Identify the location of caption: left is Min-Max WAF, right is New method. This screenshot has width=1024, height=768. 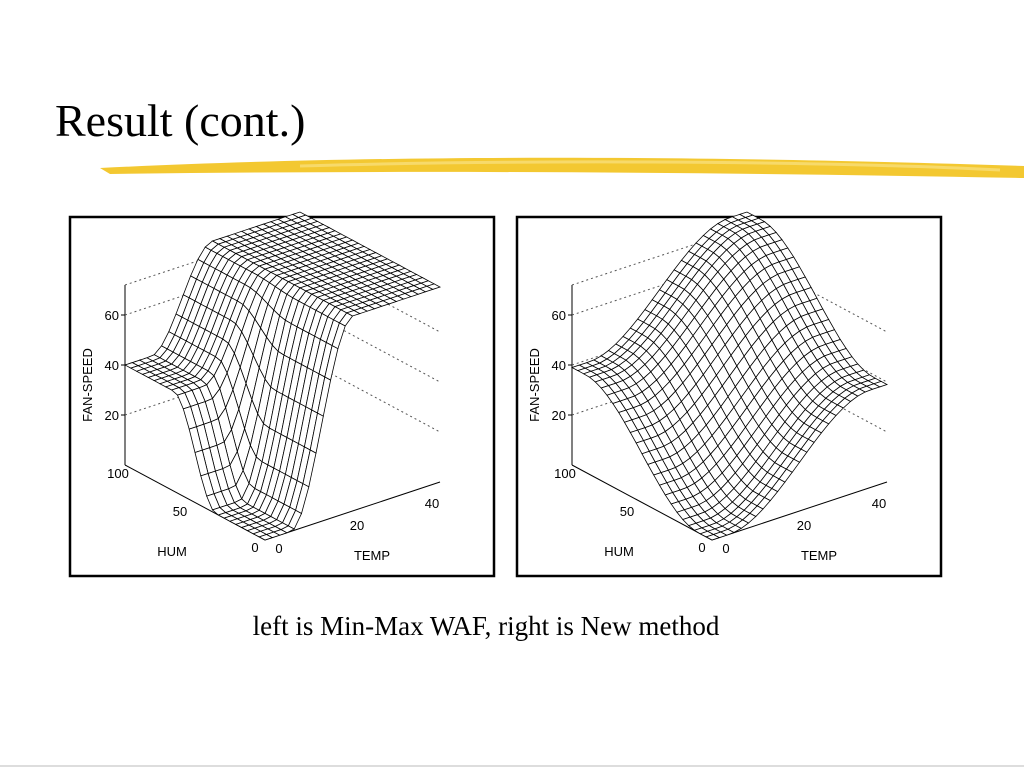
(486, 626).